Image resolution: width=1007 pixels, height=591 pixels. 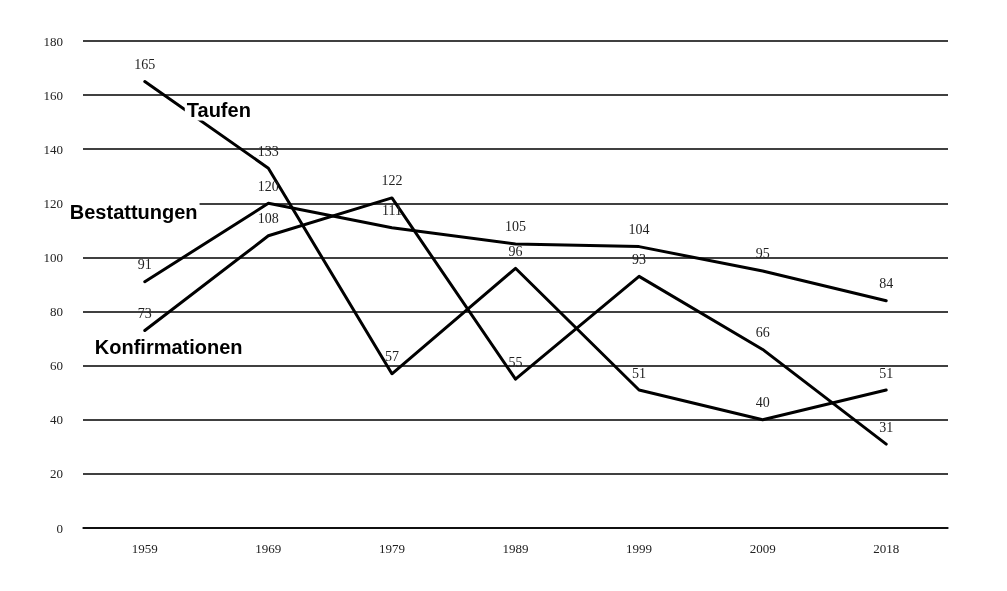 I want to click on y-tick-label: 140, so click(x=53, y=149).